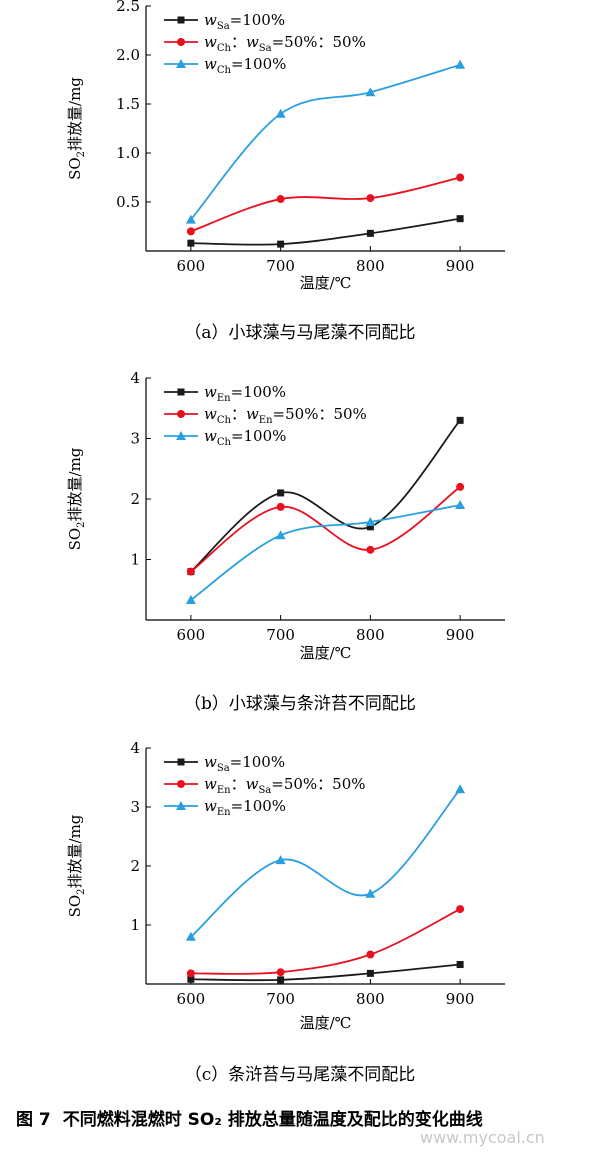 The width and height of the screenshot is (600, 1167). Describe the element at coordinates (300, 1075) in the screenshot. I see `caption-c: （c）条浒苔与马尾藻不同配比` at that location.